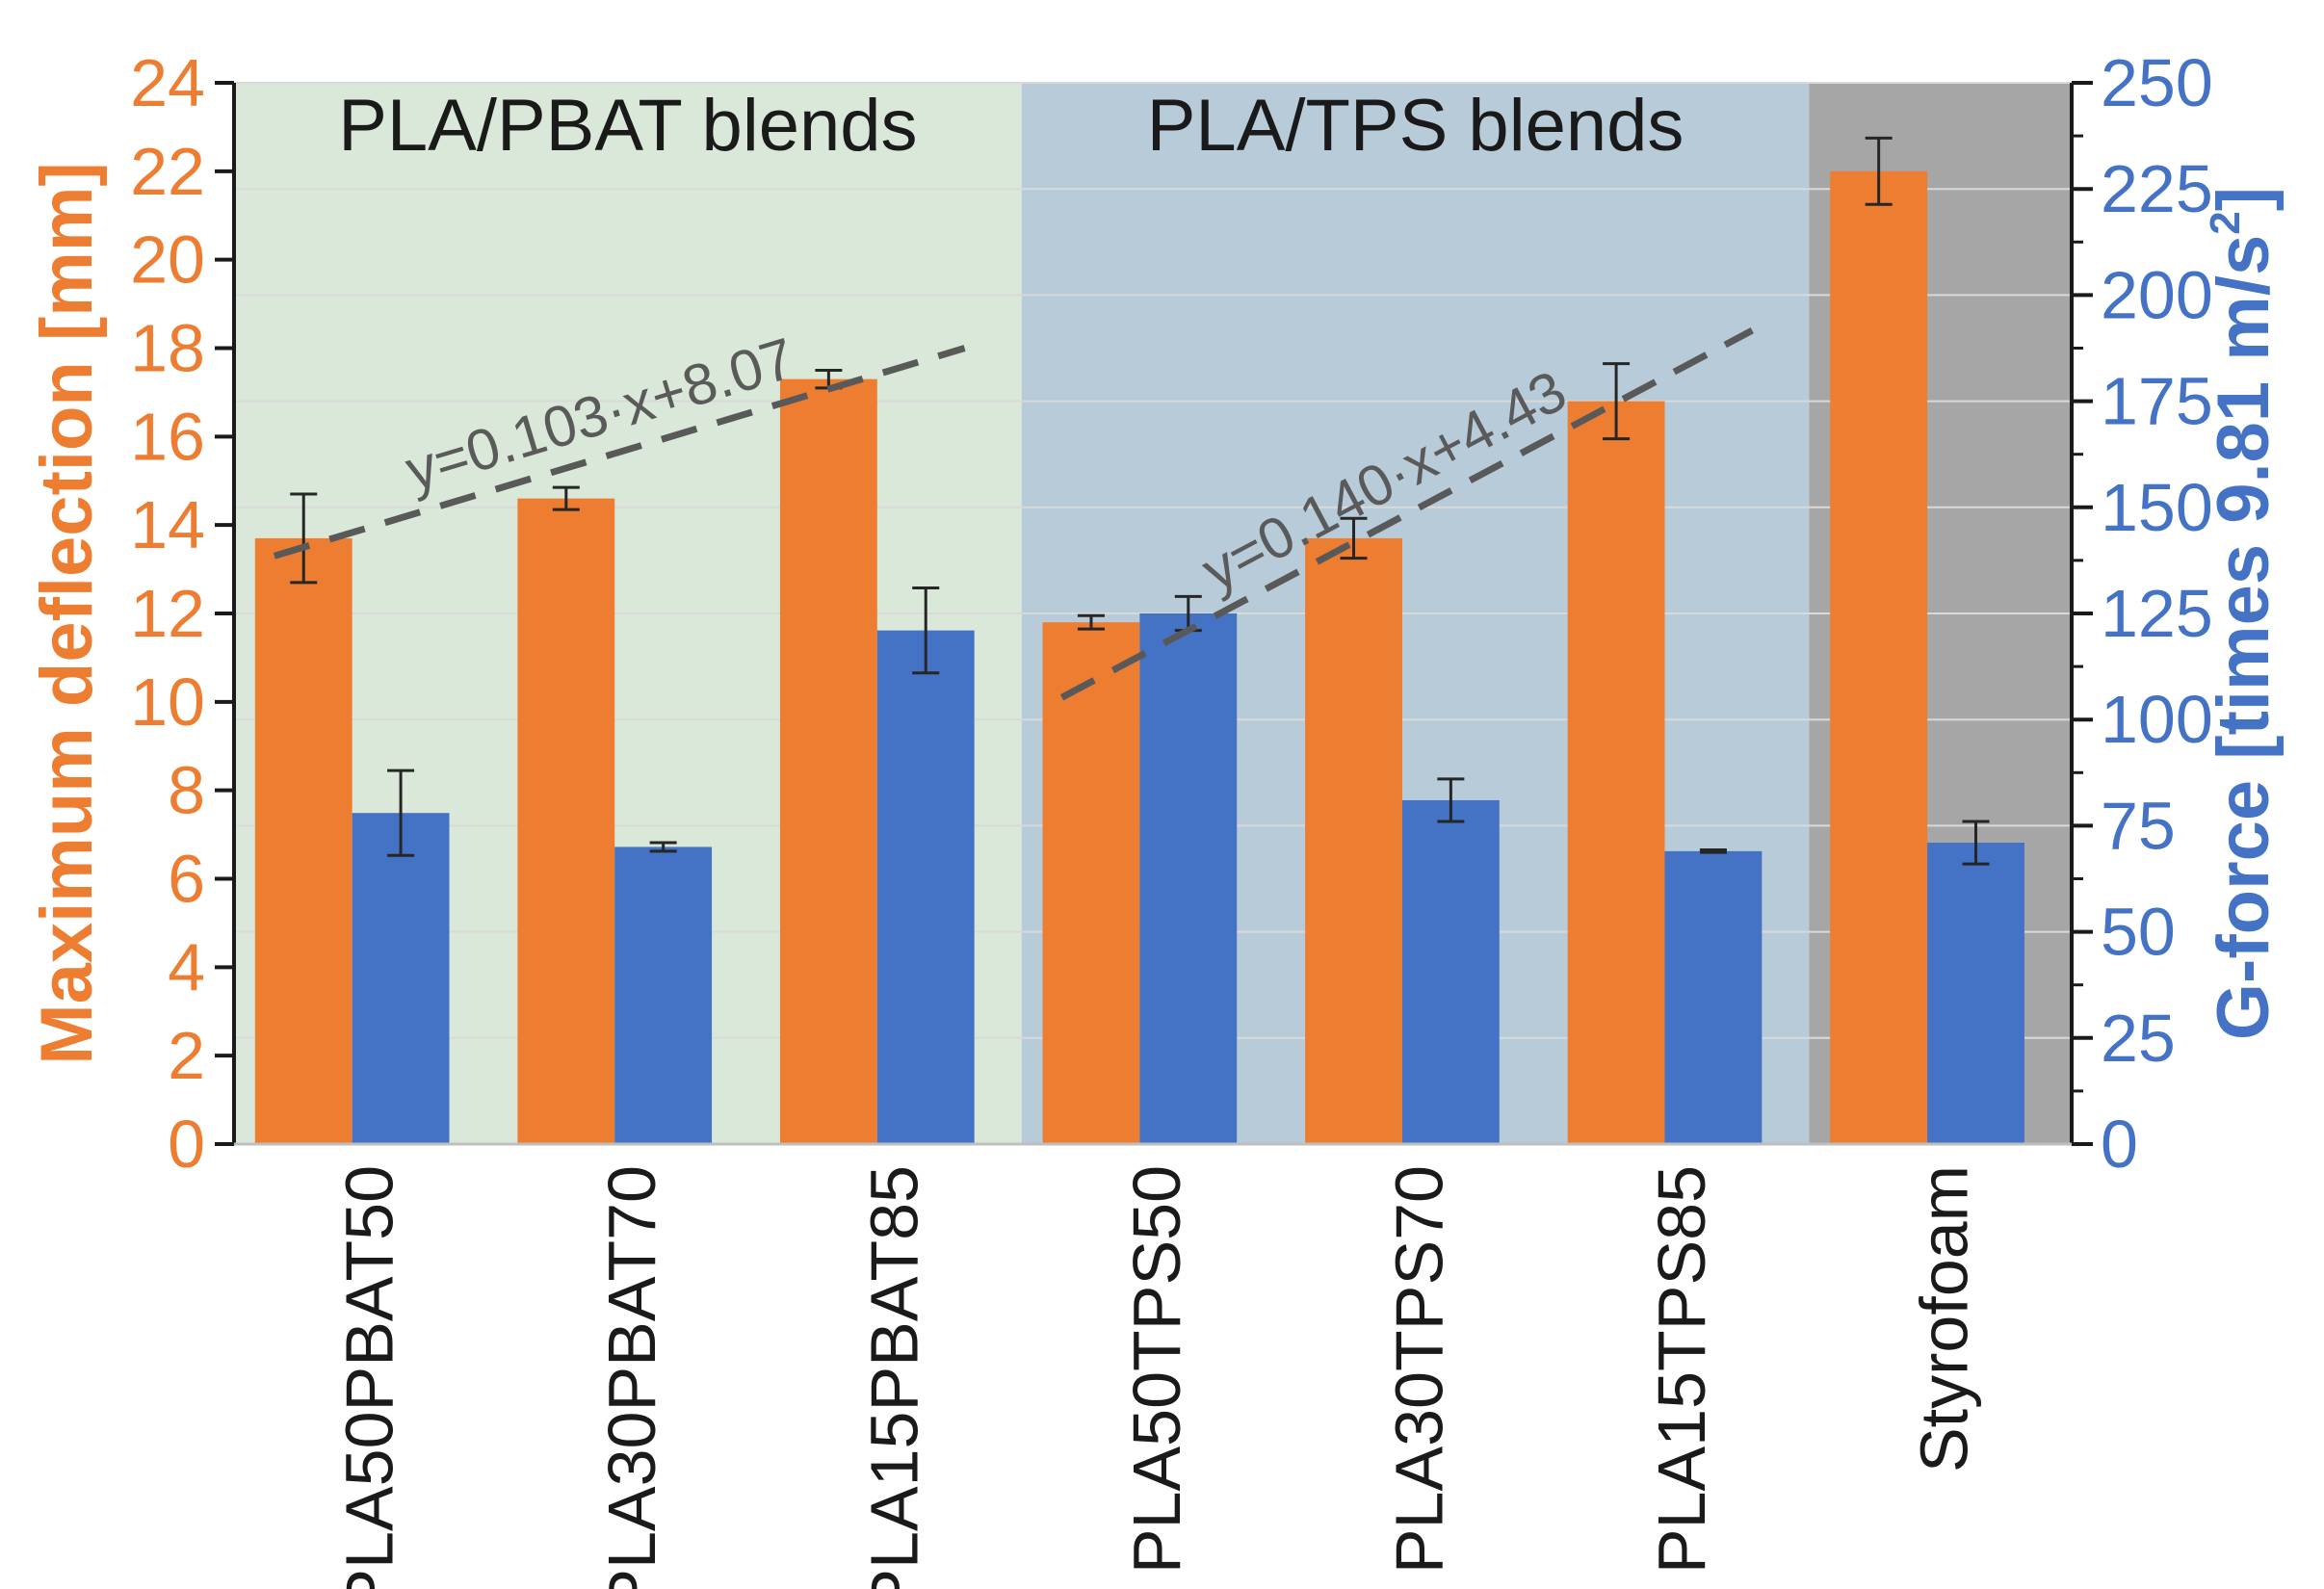  What do you see at coordinates (2244, 638) in the screenshot?
I see `y-axis-right-title-main: G-force [times 9.81 m/s` at bounding box center [2244, 638].